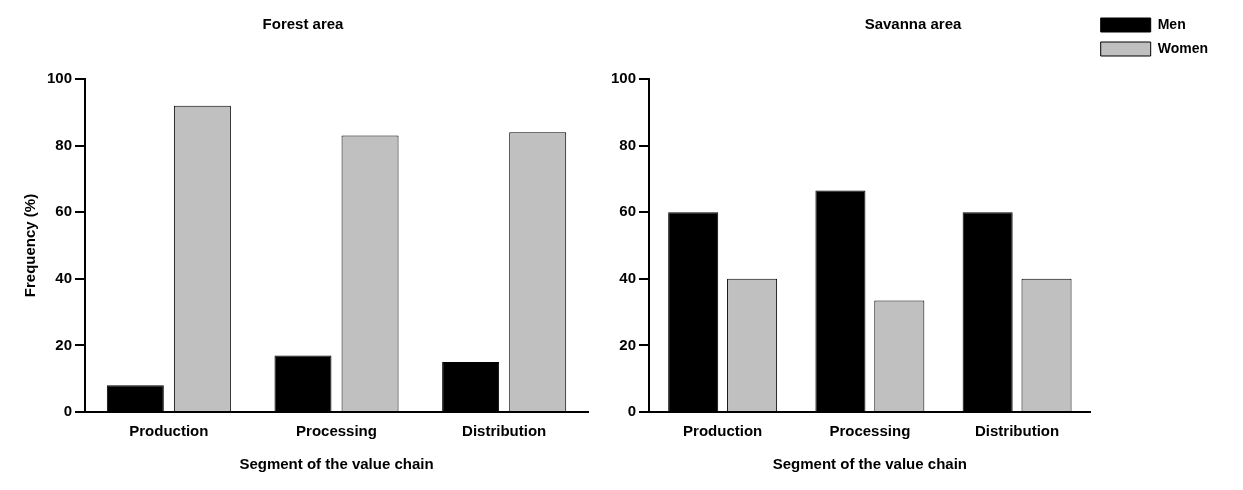  I want to click on legend-label: Men, so click(1171, 23).